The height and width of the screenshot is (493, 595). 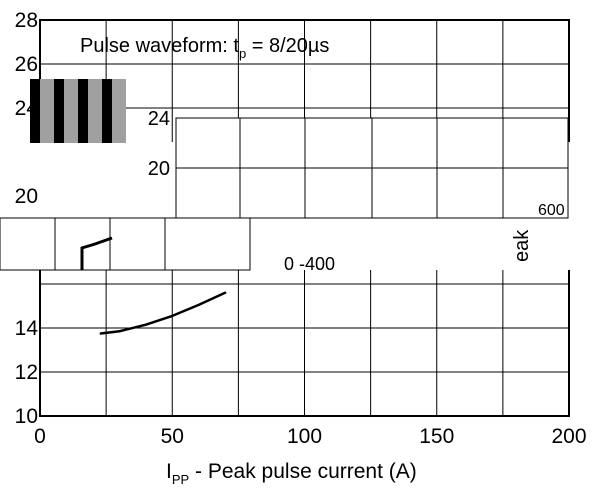 What do you see at coordinates (303, 471) in the screenshot?
I see `x-axis-label-suffix: - Peak pulse current (A)` at bounding box center [303, 471].